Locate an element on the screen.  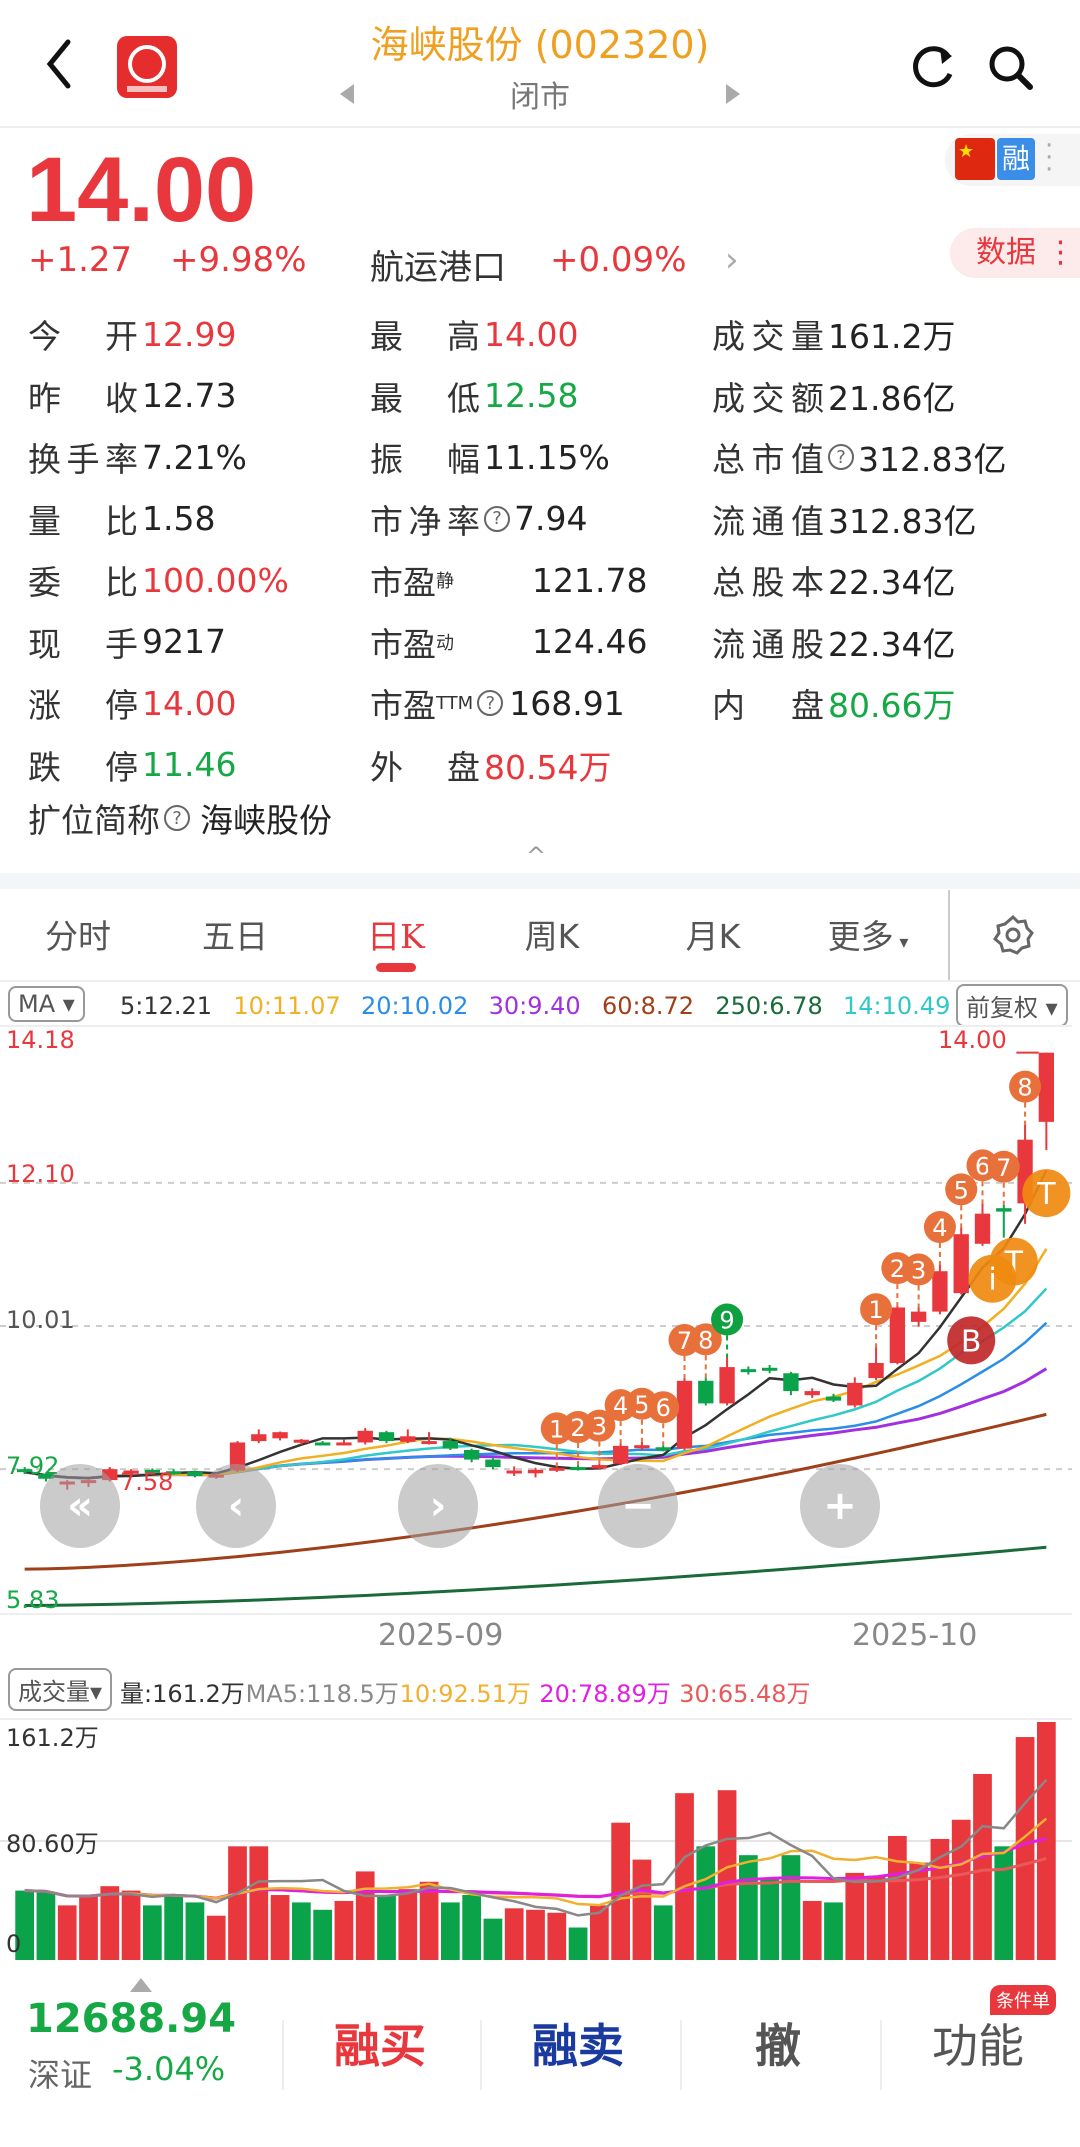
tab-4: 月K is located at coordinates (713, 936).